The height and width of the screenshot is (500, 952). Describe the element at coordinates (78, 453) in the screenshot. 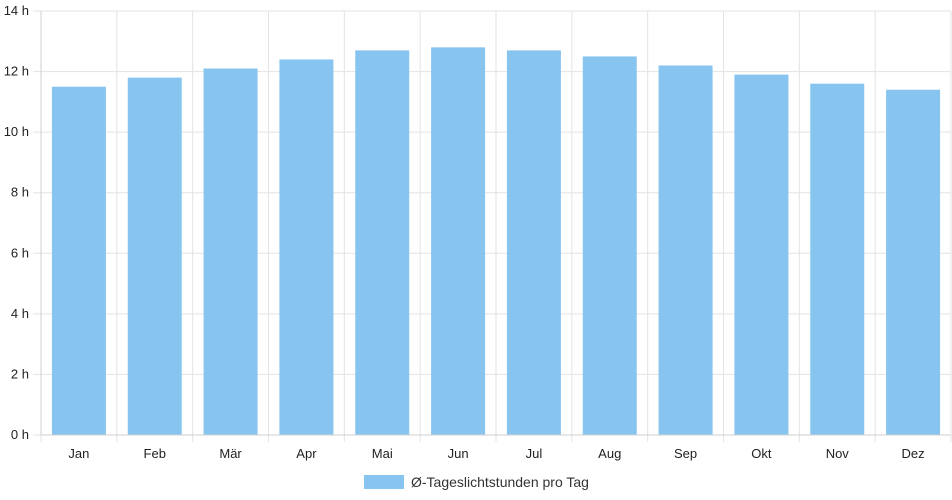

I see `x-tick-label: Jan` at that location.